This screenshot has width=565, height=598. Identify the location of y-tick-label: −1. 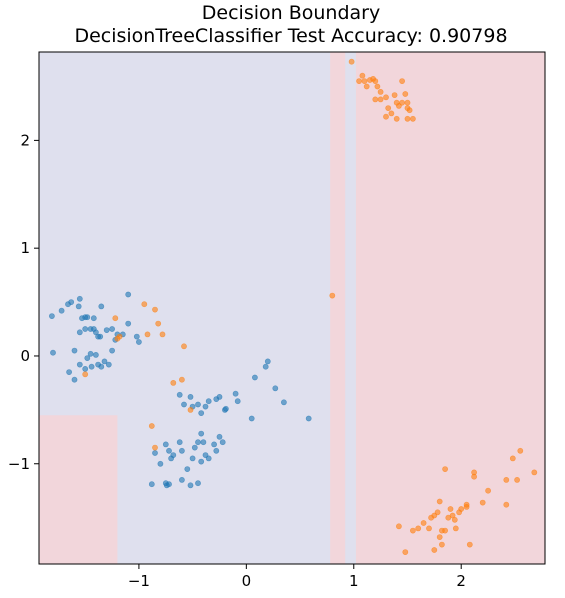
(19, 464).